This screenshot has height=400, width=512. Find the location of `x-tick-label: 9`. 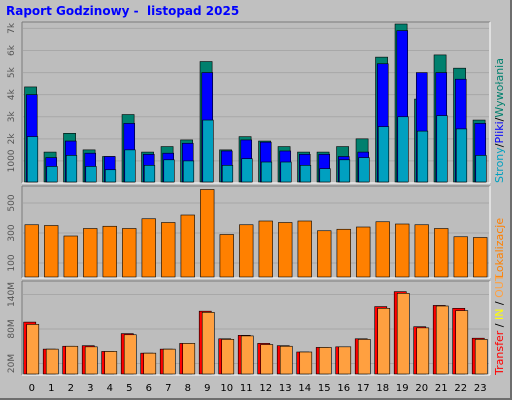

x-tick-label: 9 is located at coordinates (207, 388).